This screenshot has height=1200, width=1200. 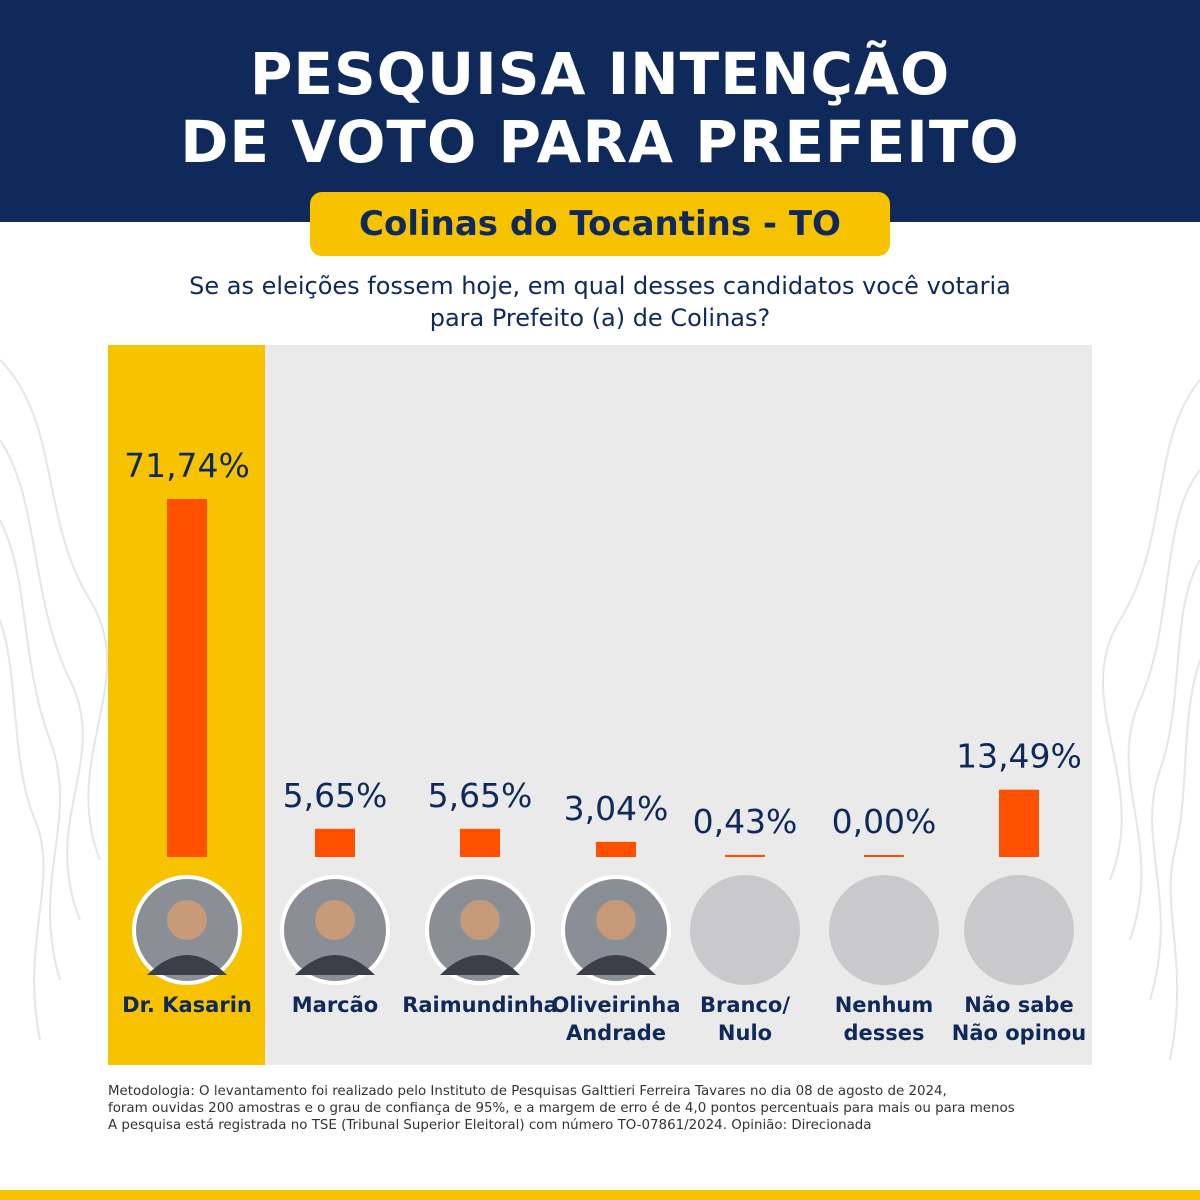 I want to click on value-label-1: 5,65%, so click(x=335, y=795).